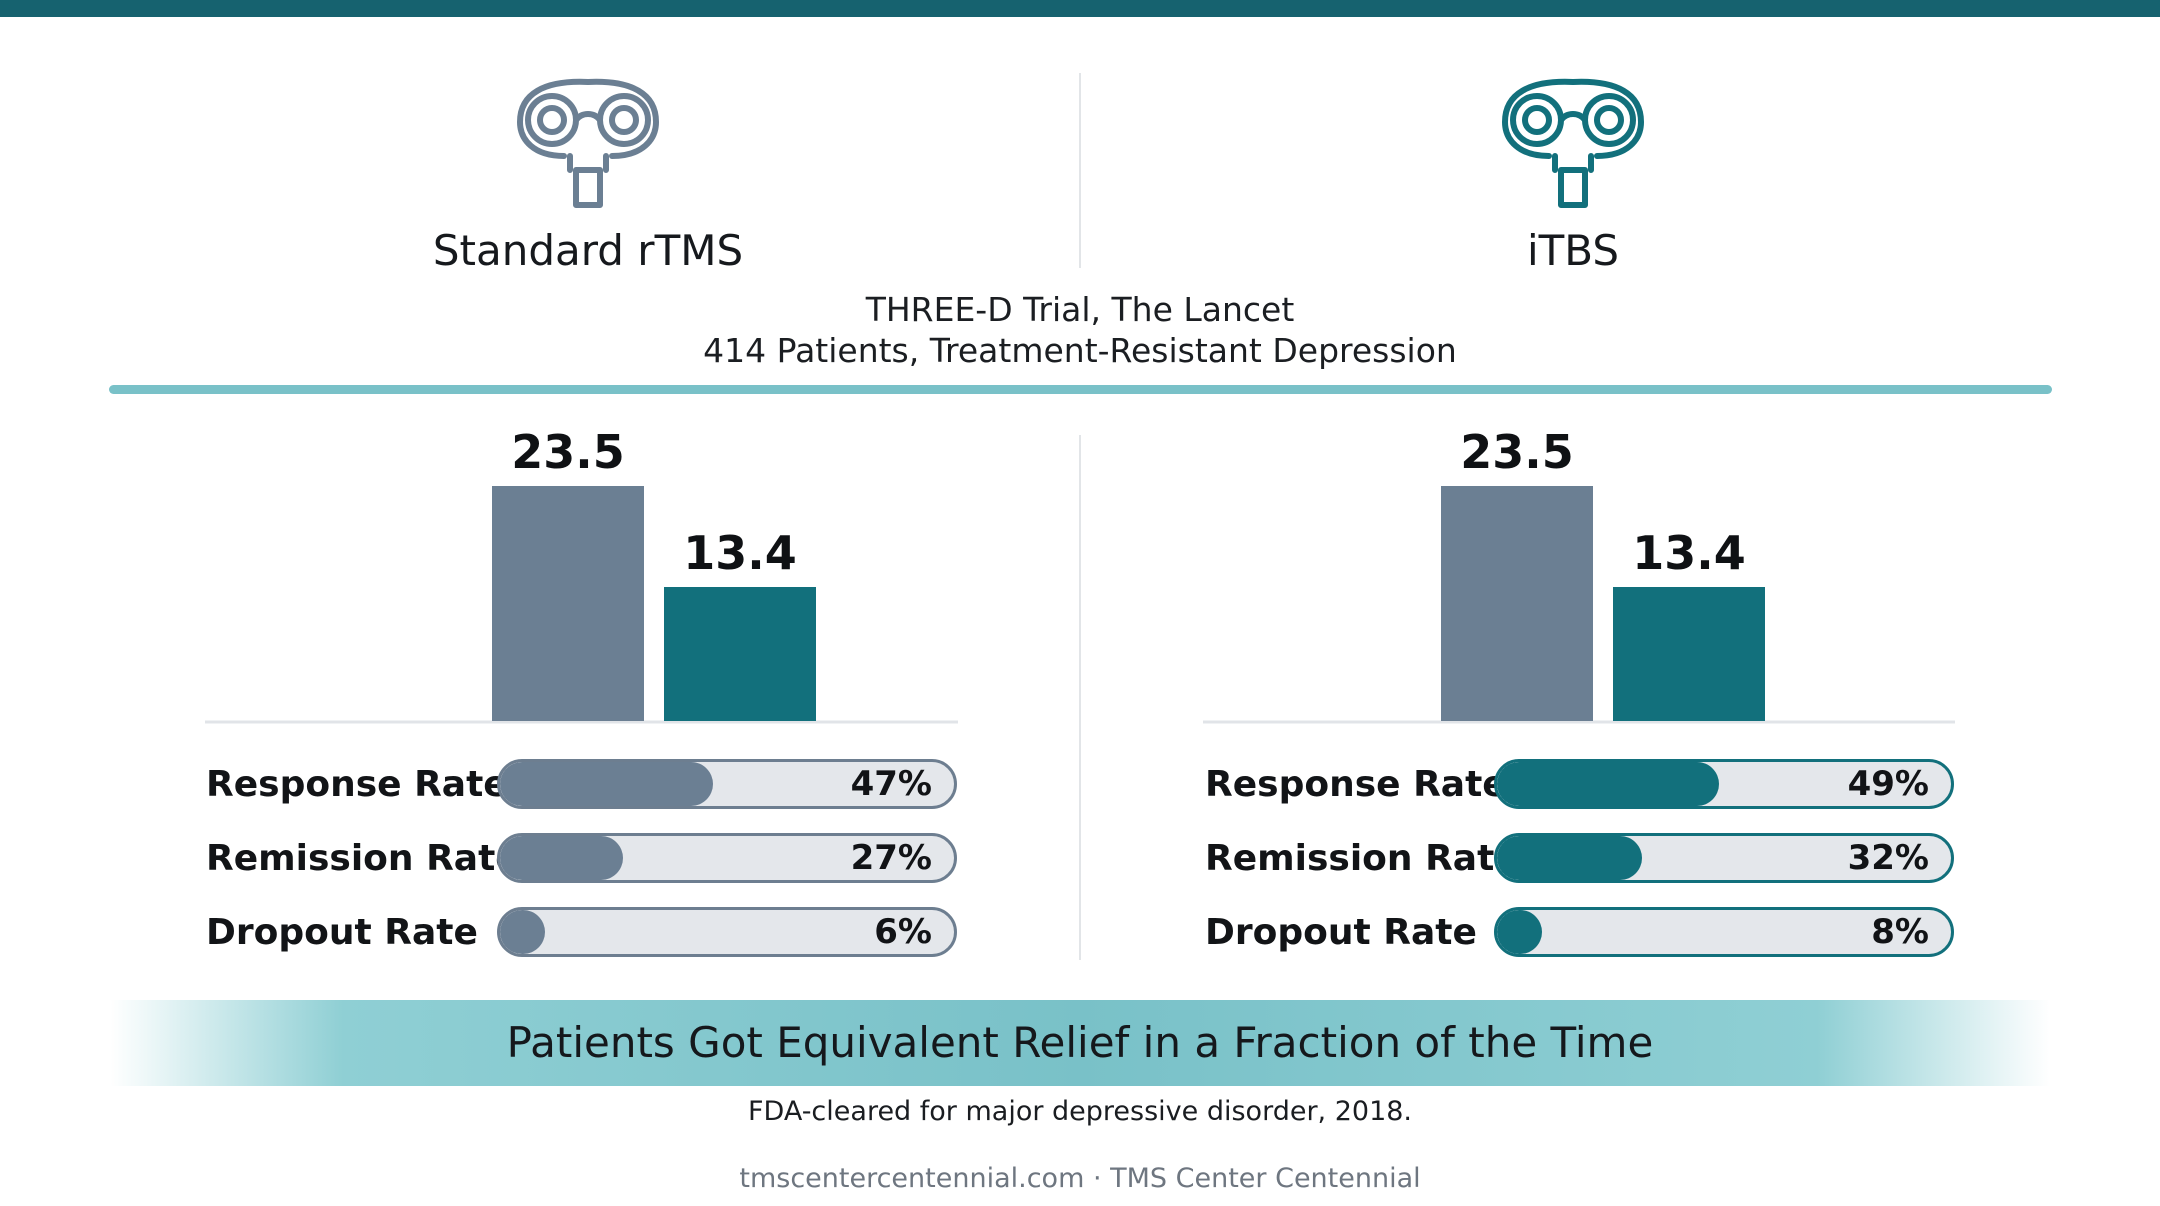 The height and width of the screenshot is (1206, 2160). I want to click on metric-progress-bar: 8%, so click(1724, 932).